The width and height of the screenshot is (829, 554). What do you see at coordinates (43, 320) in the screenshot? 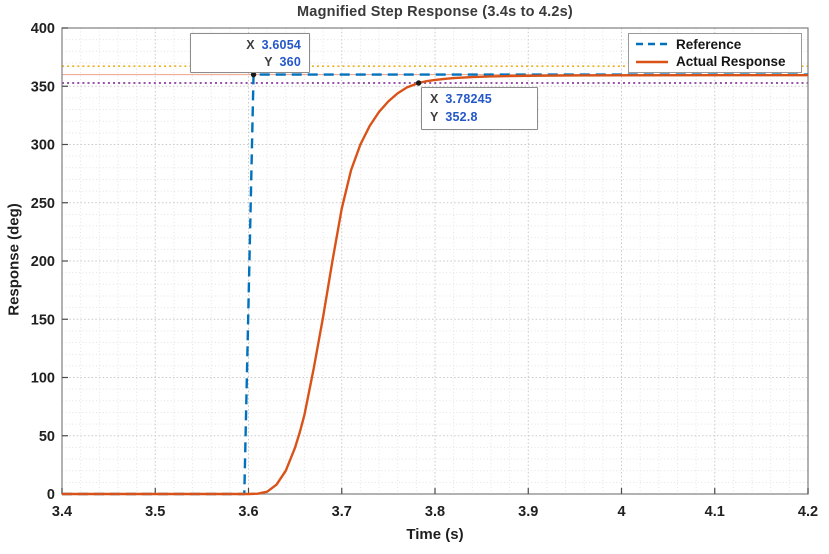
I see `y-tick-label: 150` at bounding box center [43, 320].